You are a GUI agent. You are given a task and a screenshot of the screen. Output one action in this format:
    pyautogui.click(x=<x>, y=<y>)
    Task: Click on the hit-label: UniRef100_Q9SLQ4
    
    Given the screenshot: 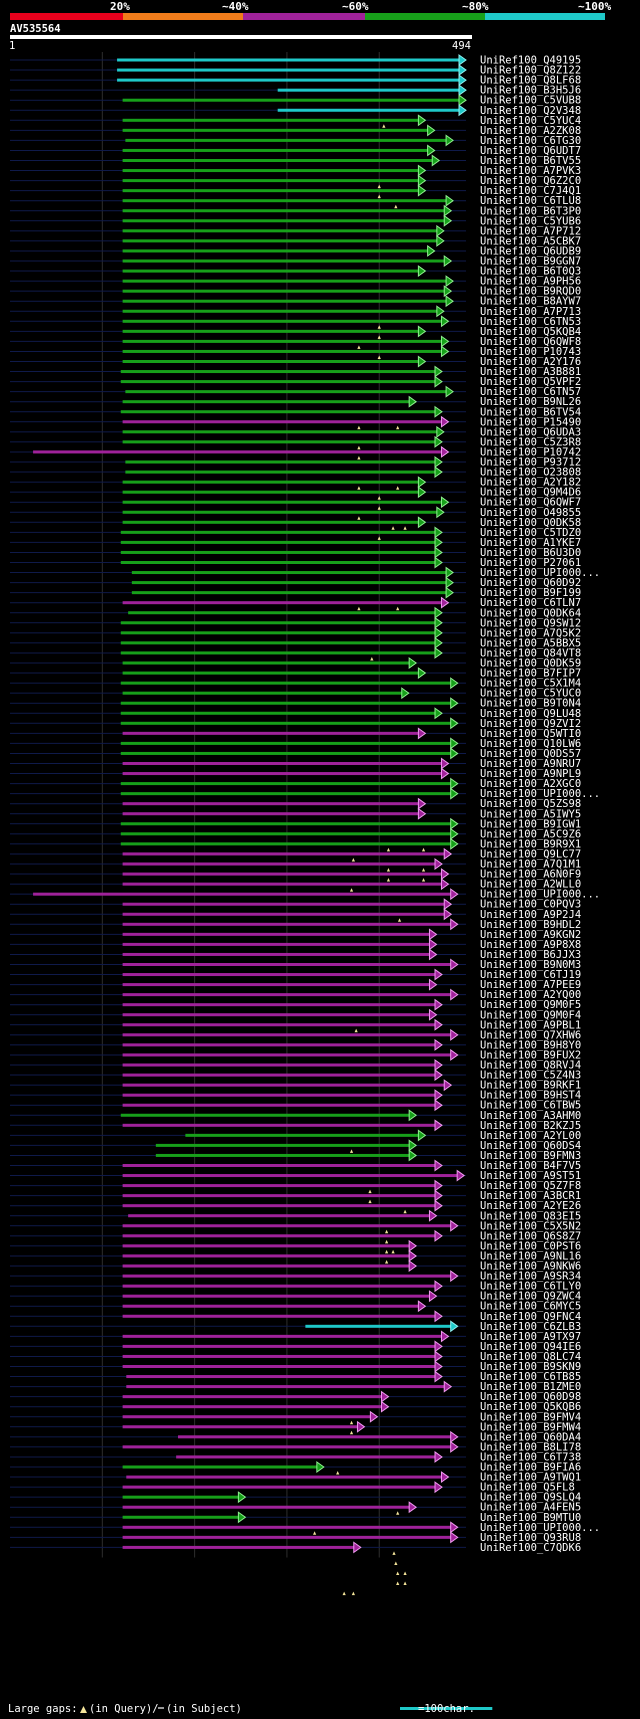 What is the action you would take?
    pyautogui.click(x=530, y=1498)
    